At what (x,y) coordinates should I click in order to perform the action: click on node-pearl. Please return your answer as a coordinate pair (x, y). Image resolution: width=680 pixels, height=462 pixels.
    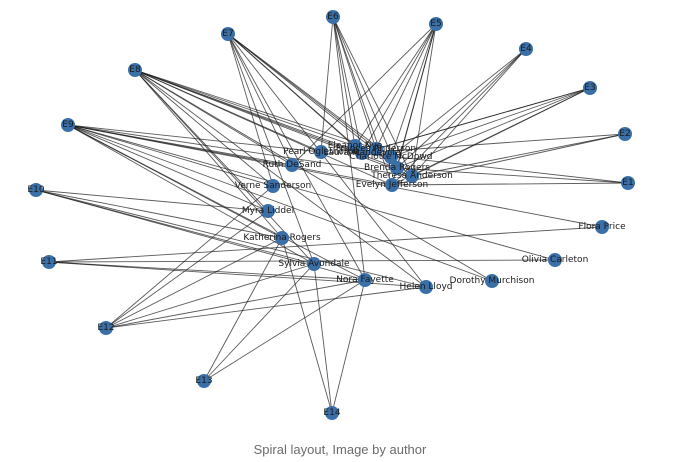
    Looking at the image, I should click on (321, 152).